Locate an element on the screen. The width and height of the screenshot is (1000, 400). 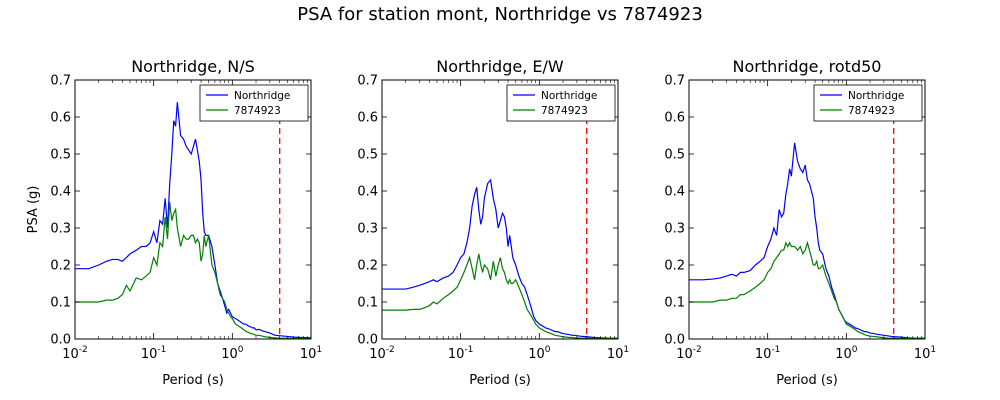
x-tick-label: 10¹ is located at coordinates (925, 353).